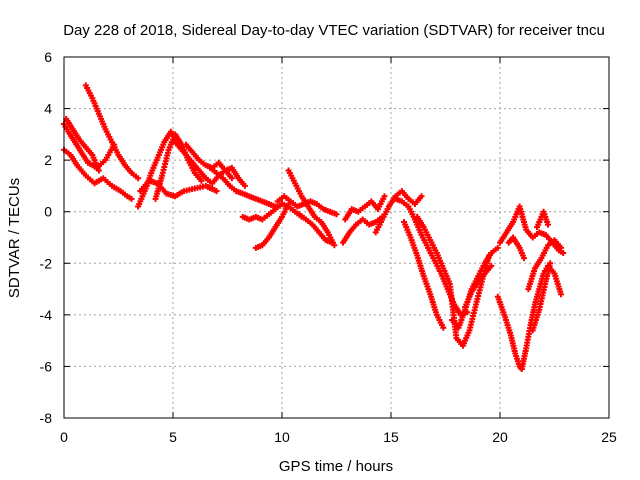 This screenshot has height=480, width=640. Describe the element at coordinates (541, 297) in the screenshot. I see `series-track-ab` at that location.